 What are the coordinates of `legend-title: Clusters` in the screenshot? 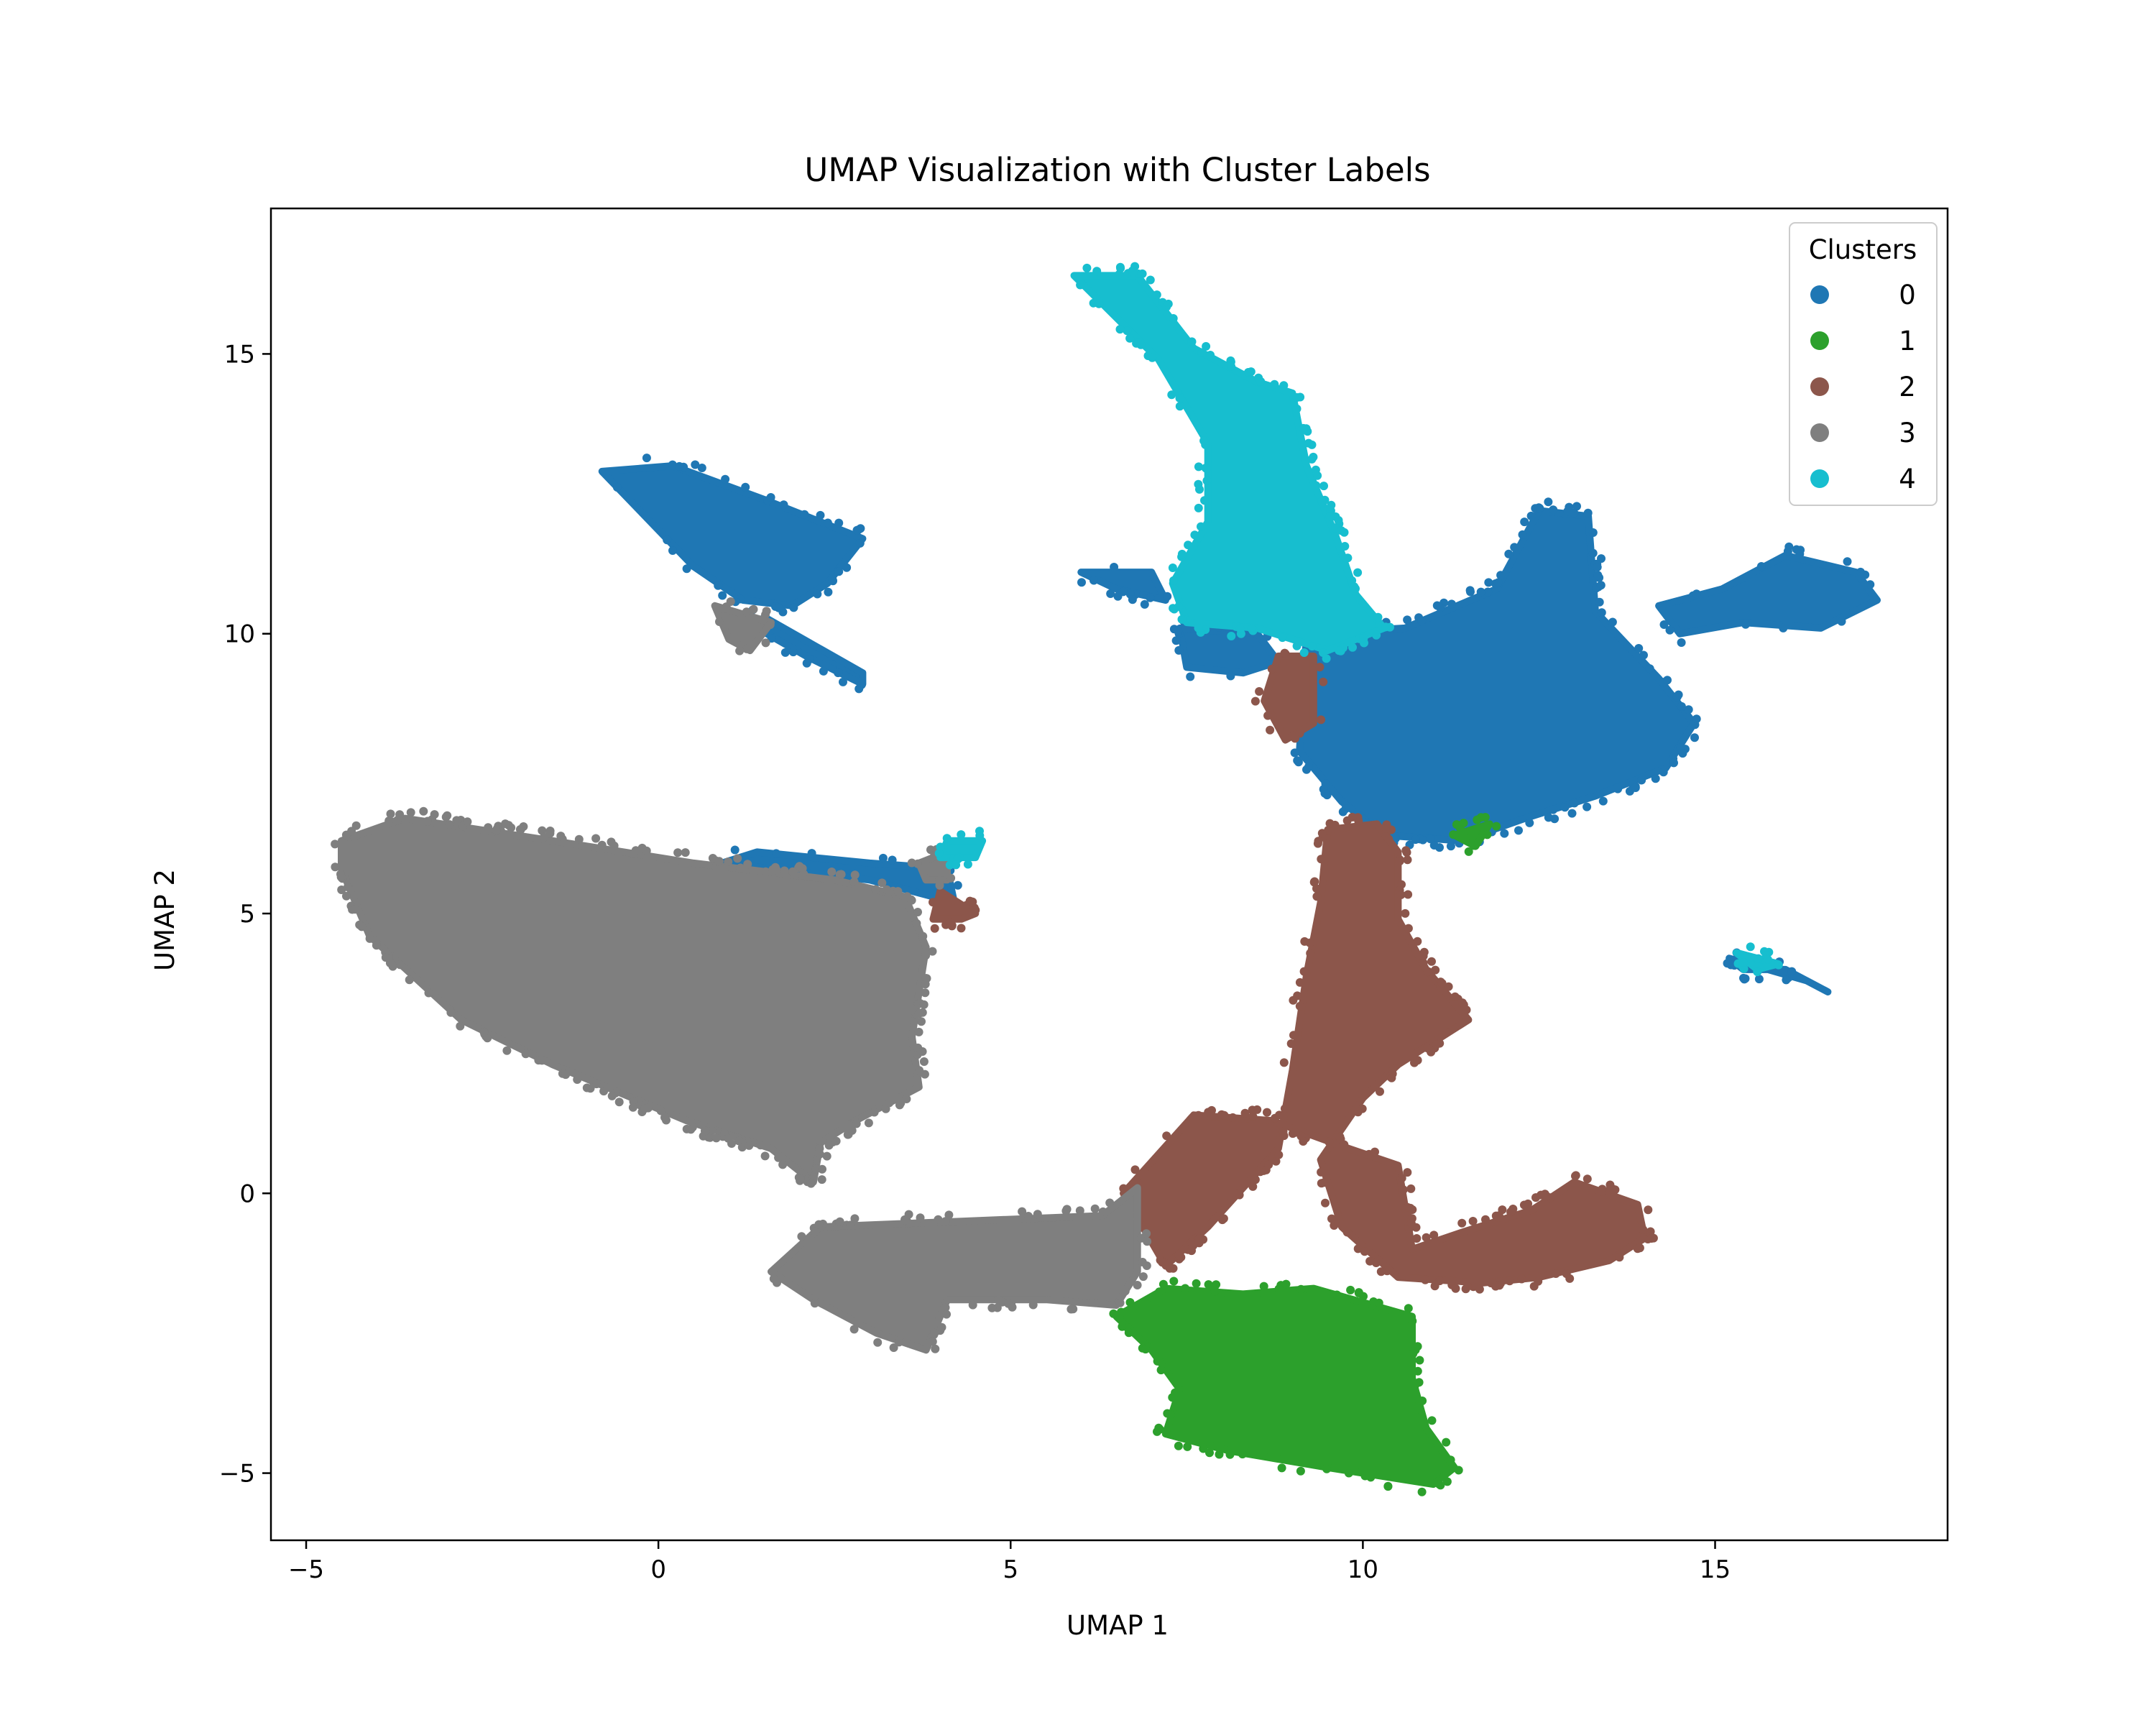 It's located at (1863, 249).